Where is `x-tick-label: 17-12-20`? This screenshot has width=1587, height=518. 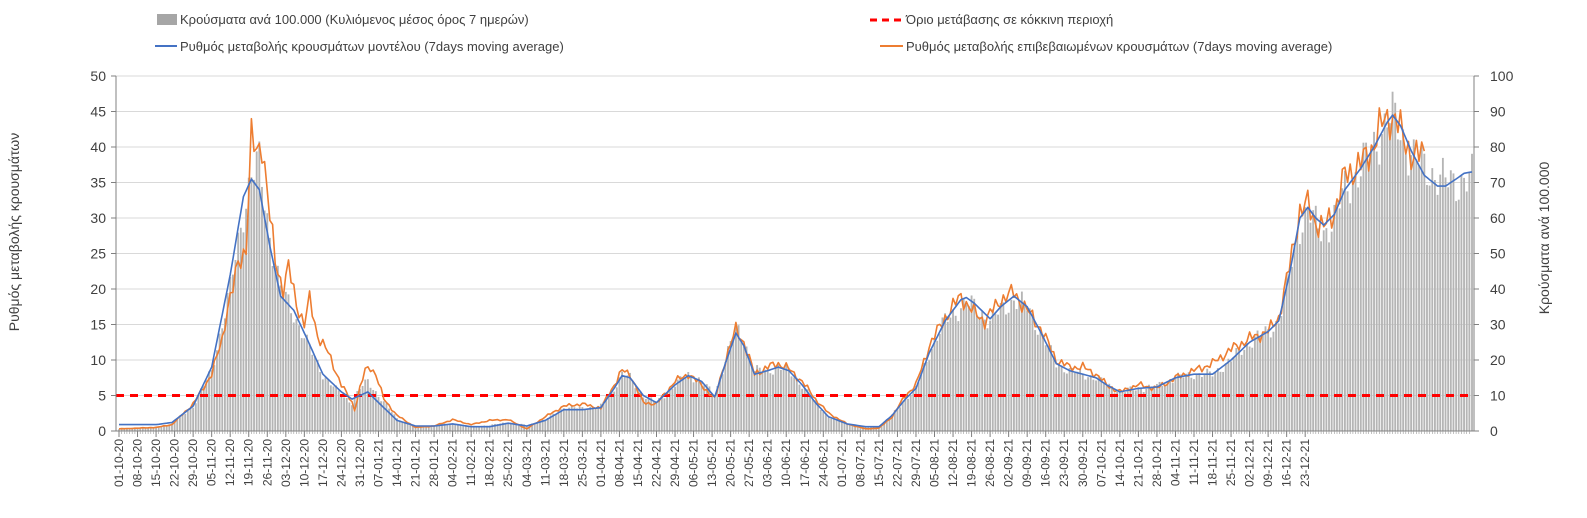
x-tick-label: 17-12-20 is located at coordinates (323, 463).